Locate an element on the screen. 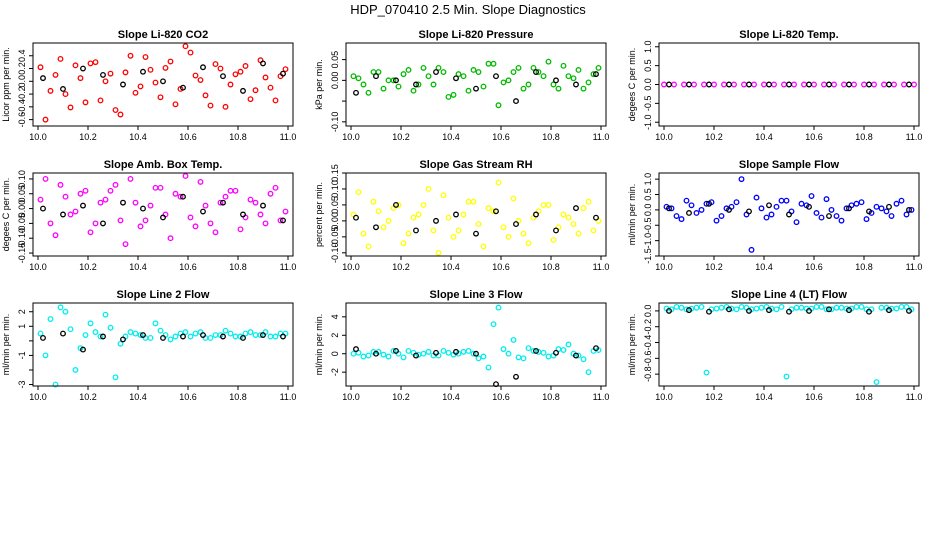 This screenshot has width=936, height=540. y-tick-label: 4 is located at coordinates (335, 316).